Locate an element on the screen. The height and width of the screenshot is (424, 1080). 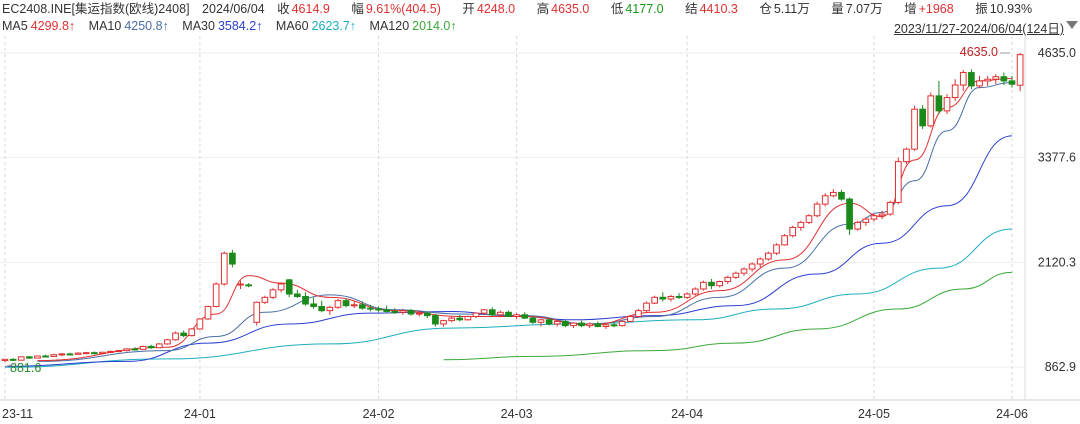
open-interest: 仓 5.11万 is located at coordinates (784, 9).